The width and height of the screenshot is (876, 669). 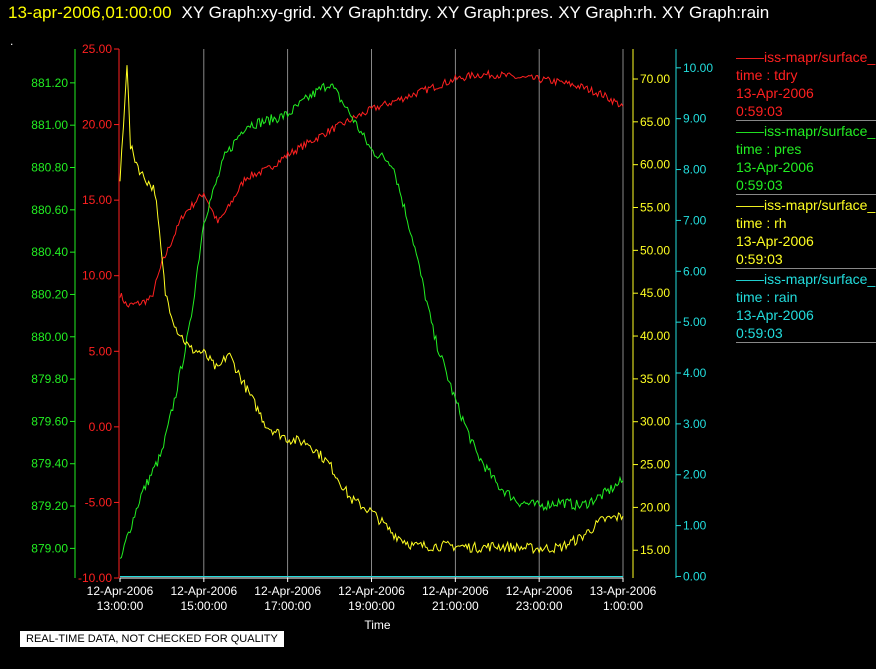 What do you see at coordinates (49, 337) in the screenshot?
I see `pres-y-tick-label: 880.00` at bounding box center [49, 337].